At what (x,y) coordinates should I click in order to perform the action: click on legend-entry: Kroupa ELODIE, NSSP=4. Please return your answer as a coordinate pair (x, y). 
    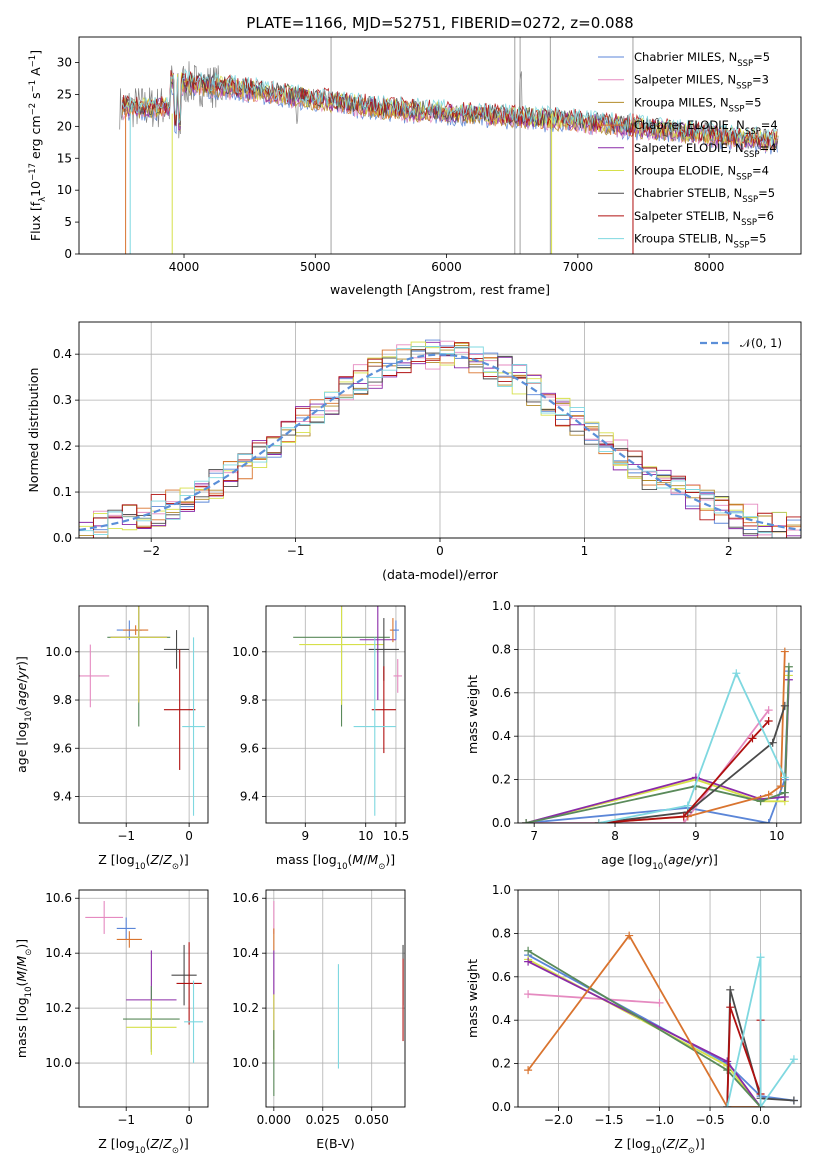
    Looking at the image, I should click on (701, 173).